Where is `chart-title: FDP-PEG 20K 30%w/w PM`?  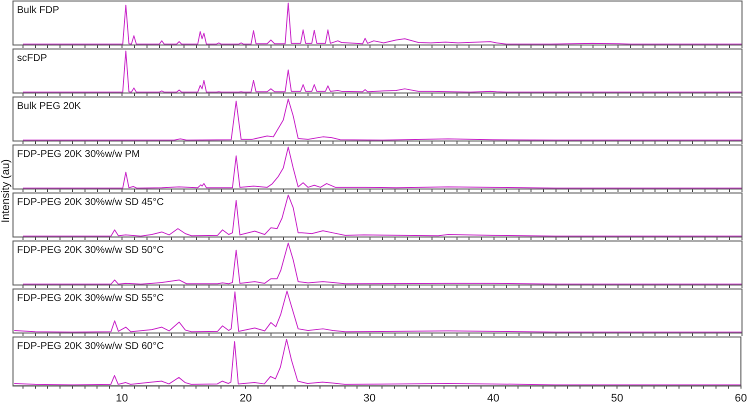 chart-title: FDP-PEG 20K 30%w/w PM is located at coordinates (78, 154).